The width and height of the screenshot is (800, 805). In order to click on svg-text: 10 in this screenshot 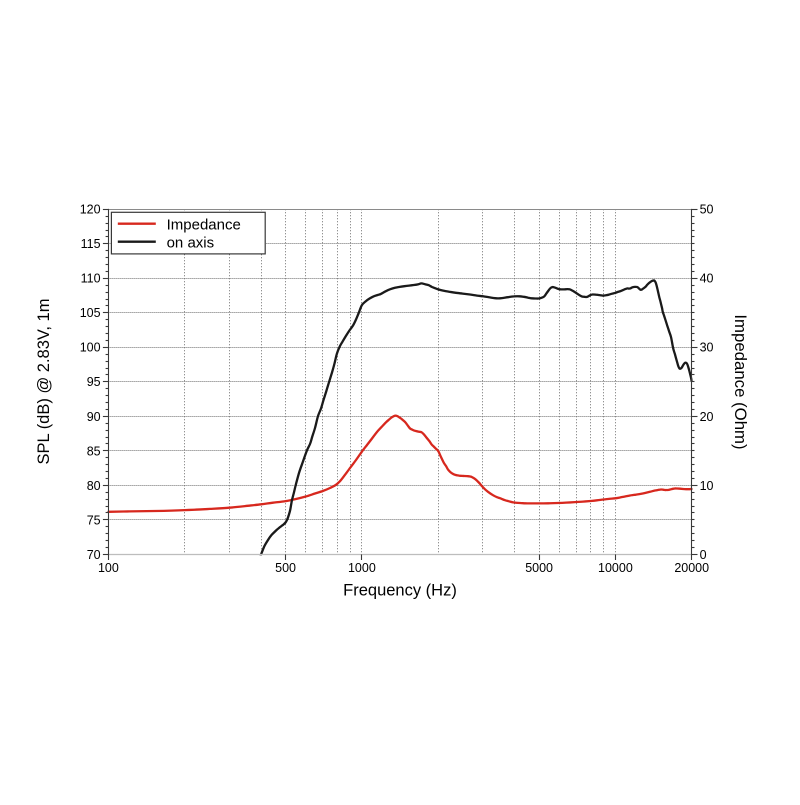, I will do `click(707, 486)`.